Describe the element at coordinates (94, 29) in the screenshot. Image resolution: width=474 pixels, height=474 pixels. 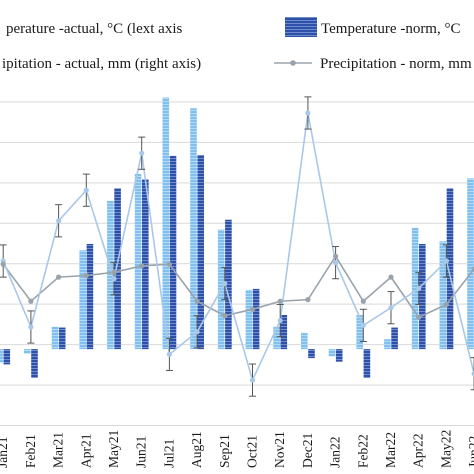
I see `legend-label-temp-actual: perature -actual, °C (lext axis` at that location.